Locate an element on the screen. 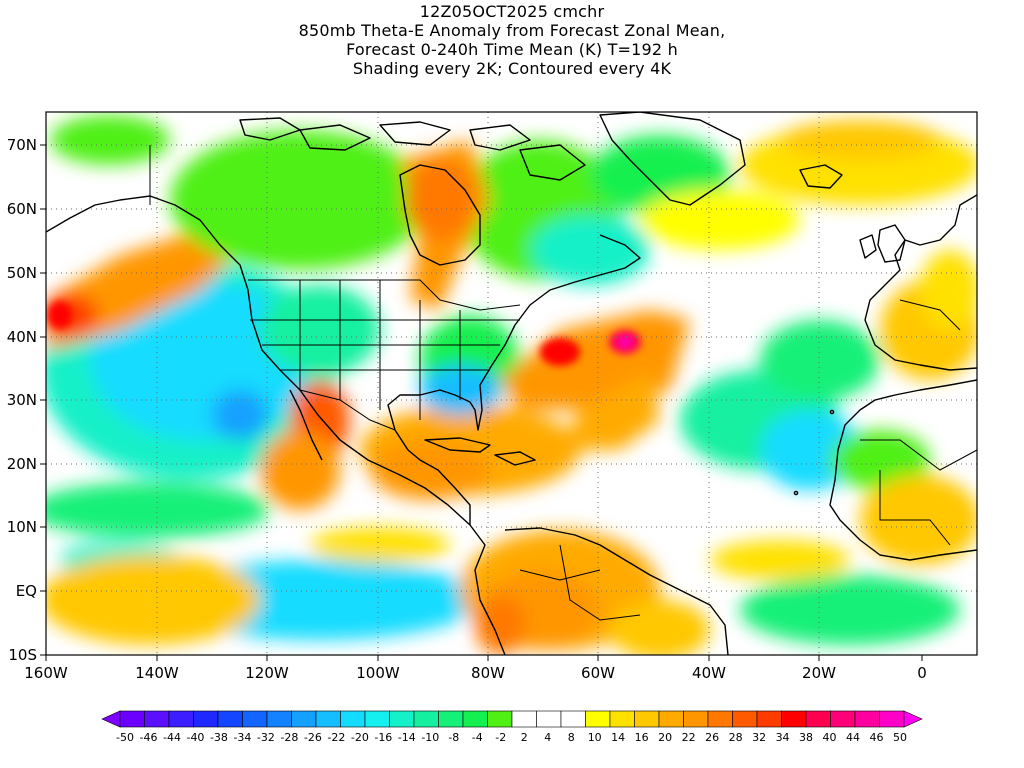 This screenshot has height=768, width=1024. lat-label: 20N is located at coordinates (22, 464).